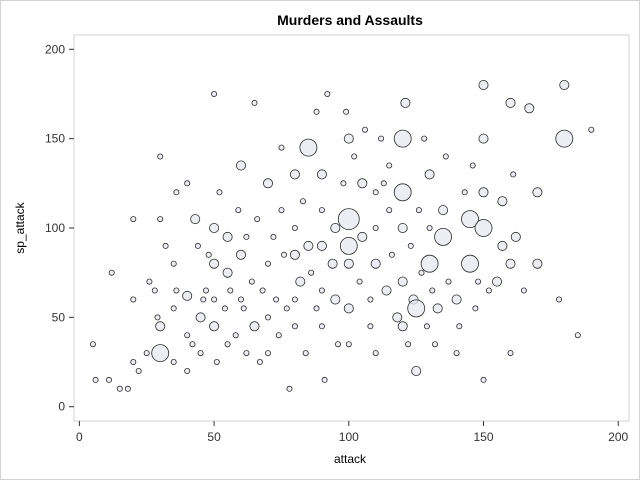  I want to click on y-tick-label: 150, so click(55, 139).